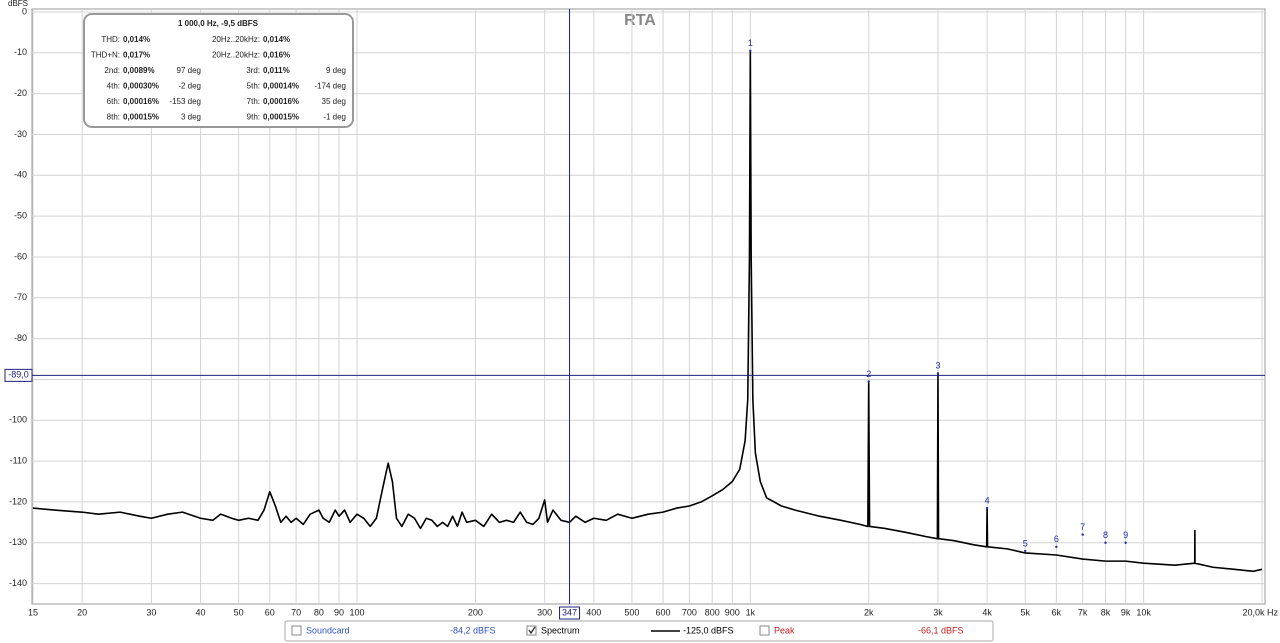  I want to click on x-tick-label: 20,0k Hz, so click(1260, 612).